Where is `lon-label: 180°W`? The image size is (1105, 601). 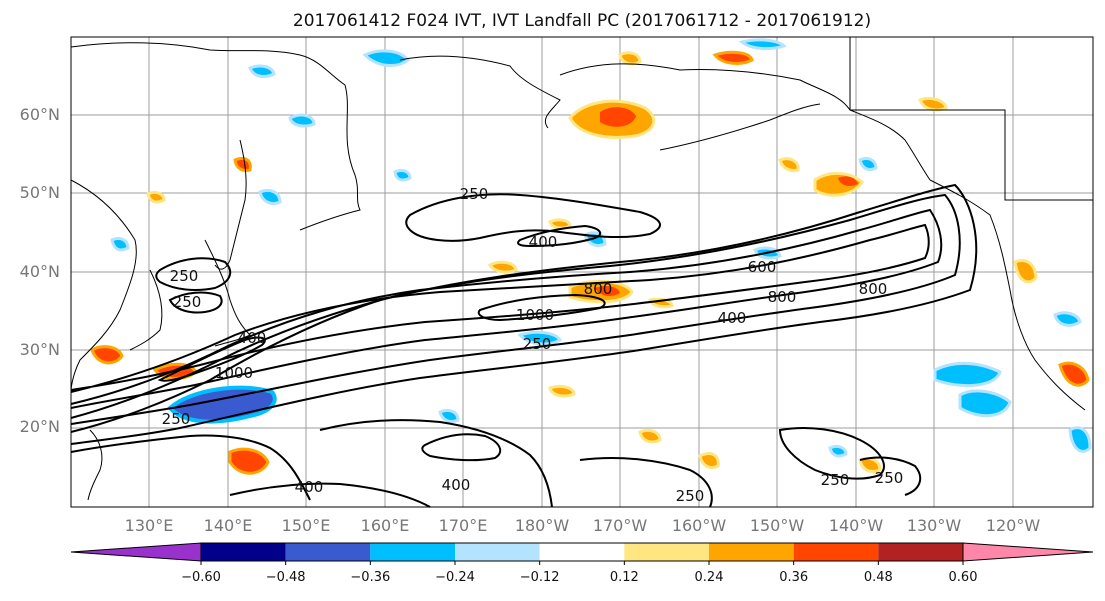 lon-label: 180°W is located at coordinates (542, 525).